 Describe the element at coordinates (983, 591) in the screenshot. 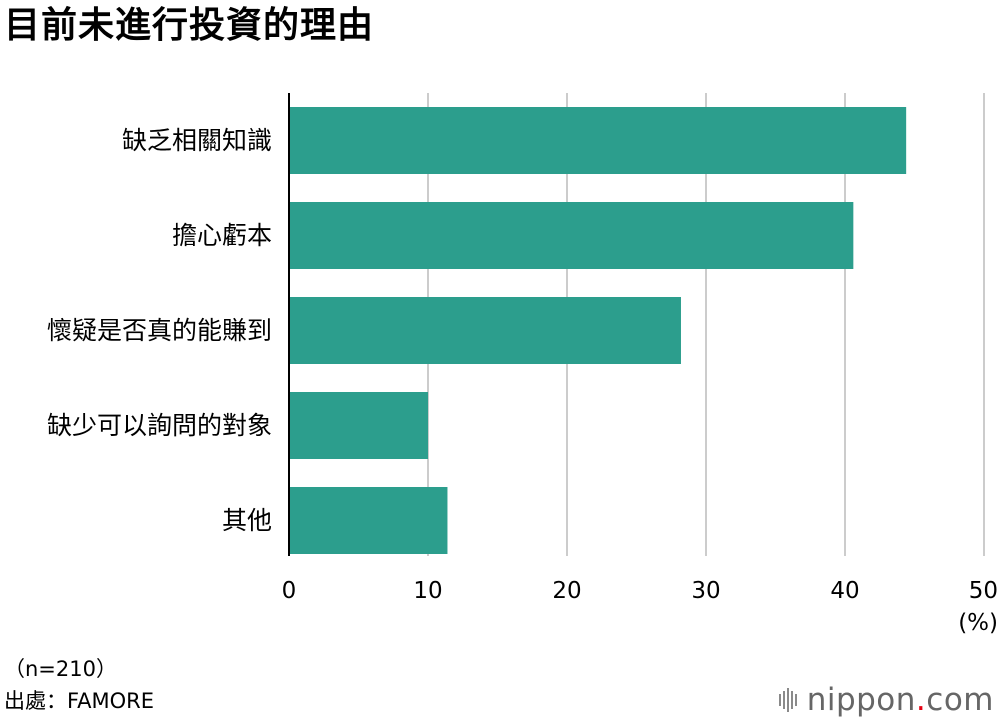

I see `x-tick-label: 50` at that location.